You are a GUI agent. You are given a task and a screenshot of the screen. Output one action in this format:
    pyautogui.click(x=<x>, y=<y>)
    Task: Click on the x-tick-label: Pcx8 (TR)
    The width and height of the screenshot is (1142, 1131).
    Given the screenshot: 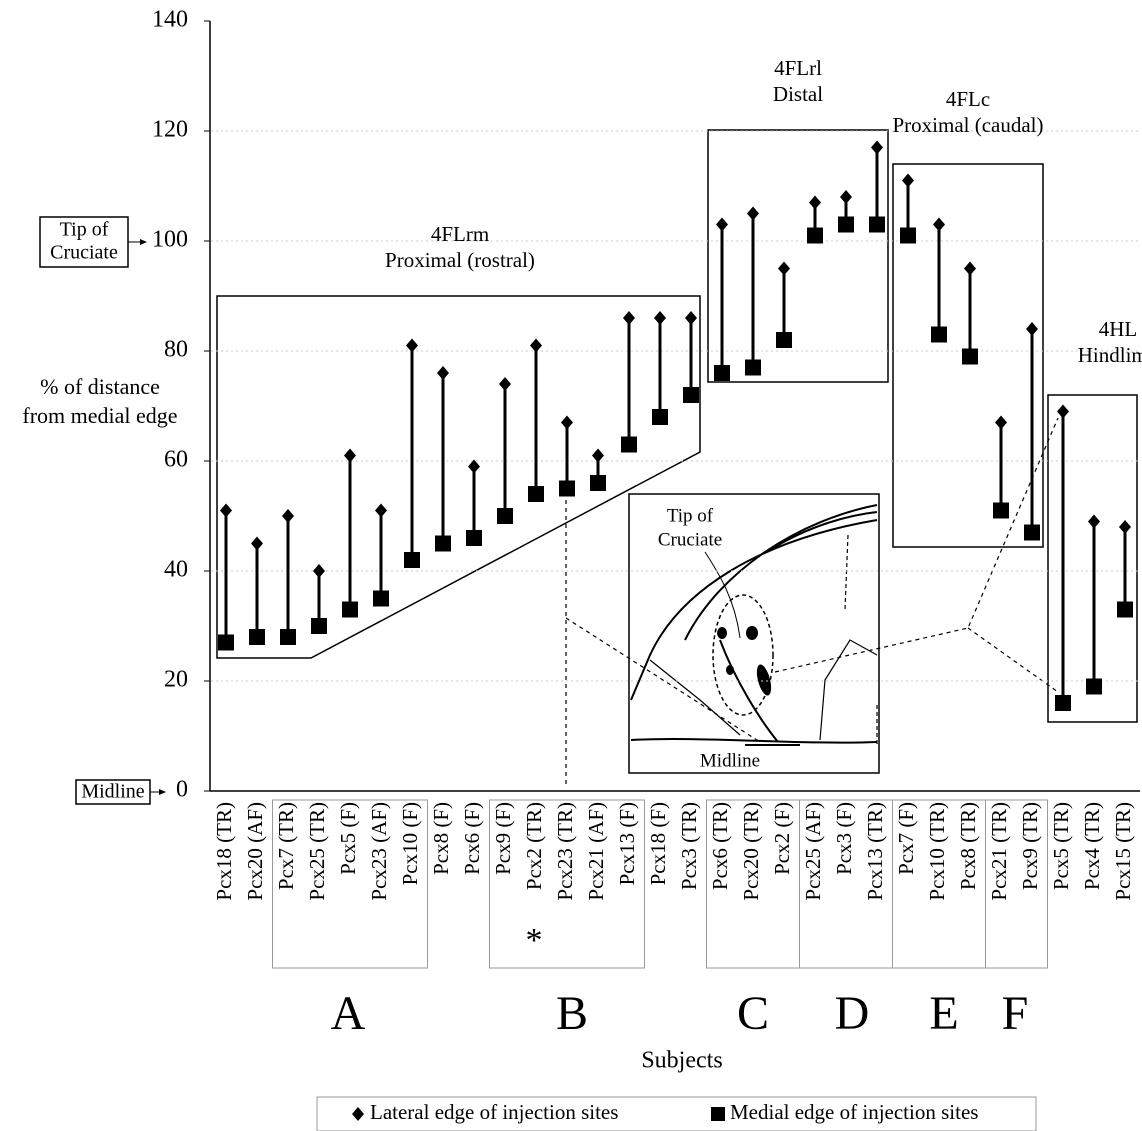 What is the action you would take?
    pyautogui.click(x=968, y=846)
    